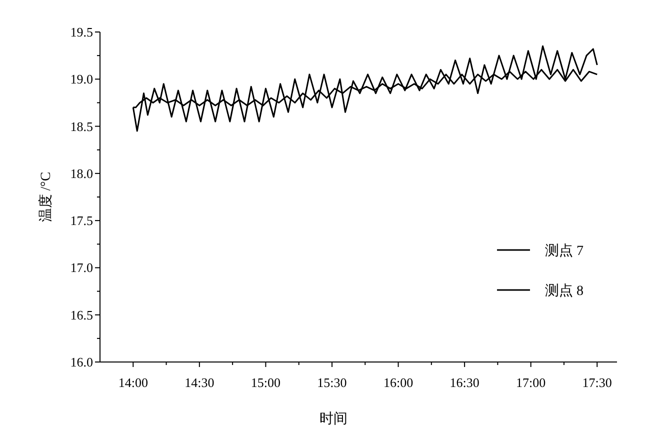 The image size is (661, 445). What do you see at coordinates (465, 382) in the screenshot?
I see `x-tick-label: 16:30` at bounding box center [465, 382].